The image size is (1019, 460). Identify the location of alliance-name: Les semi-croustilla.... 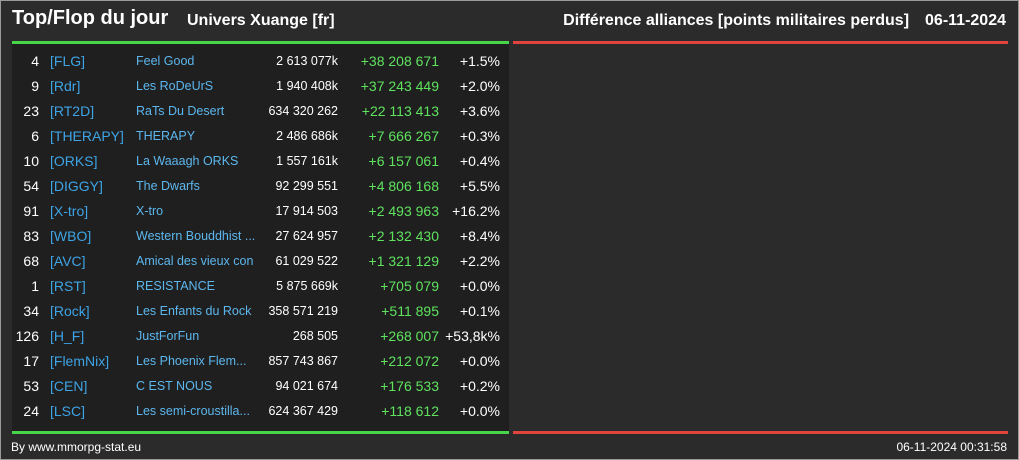
(193, 411).